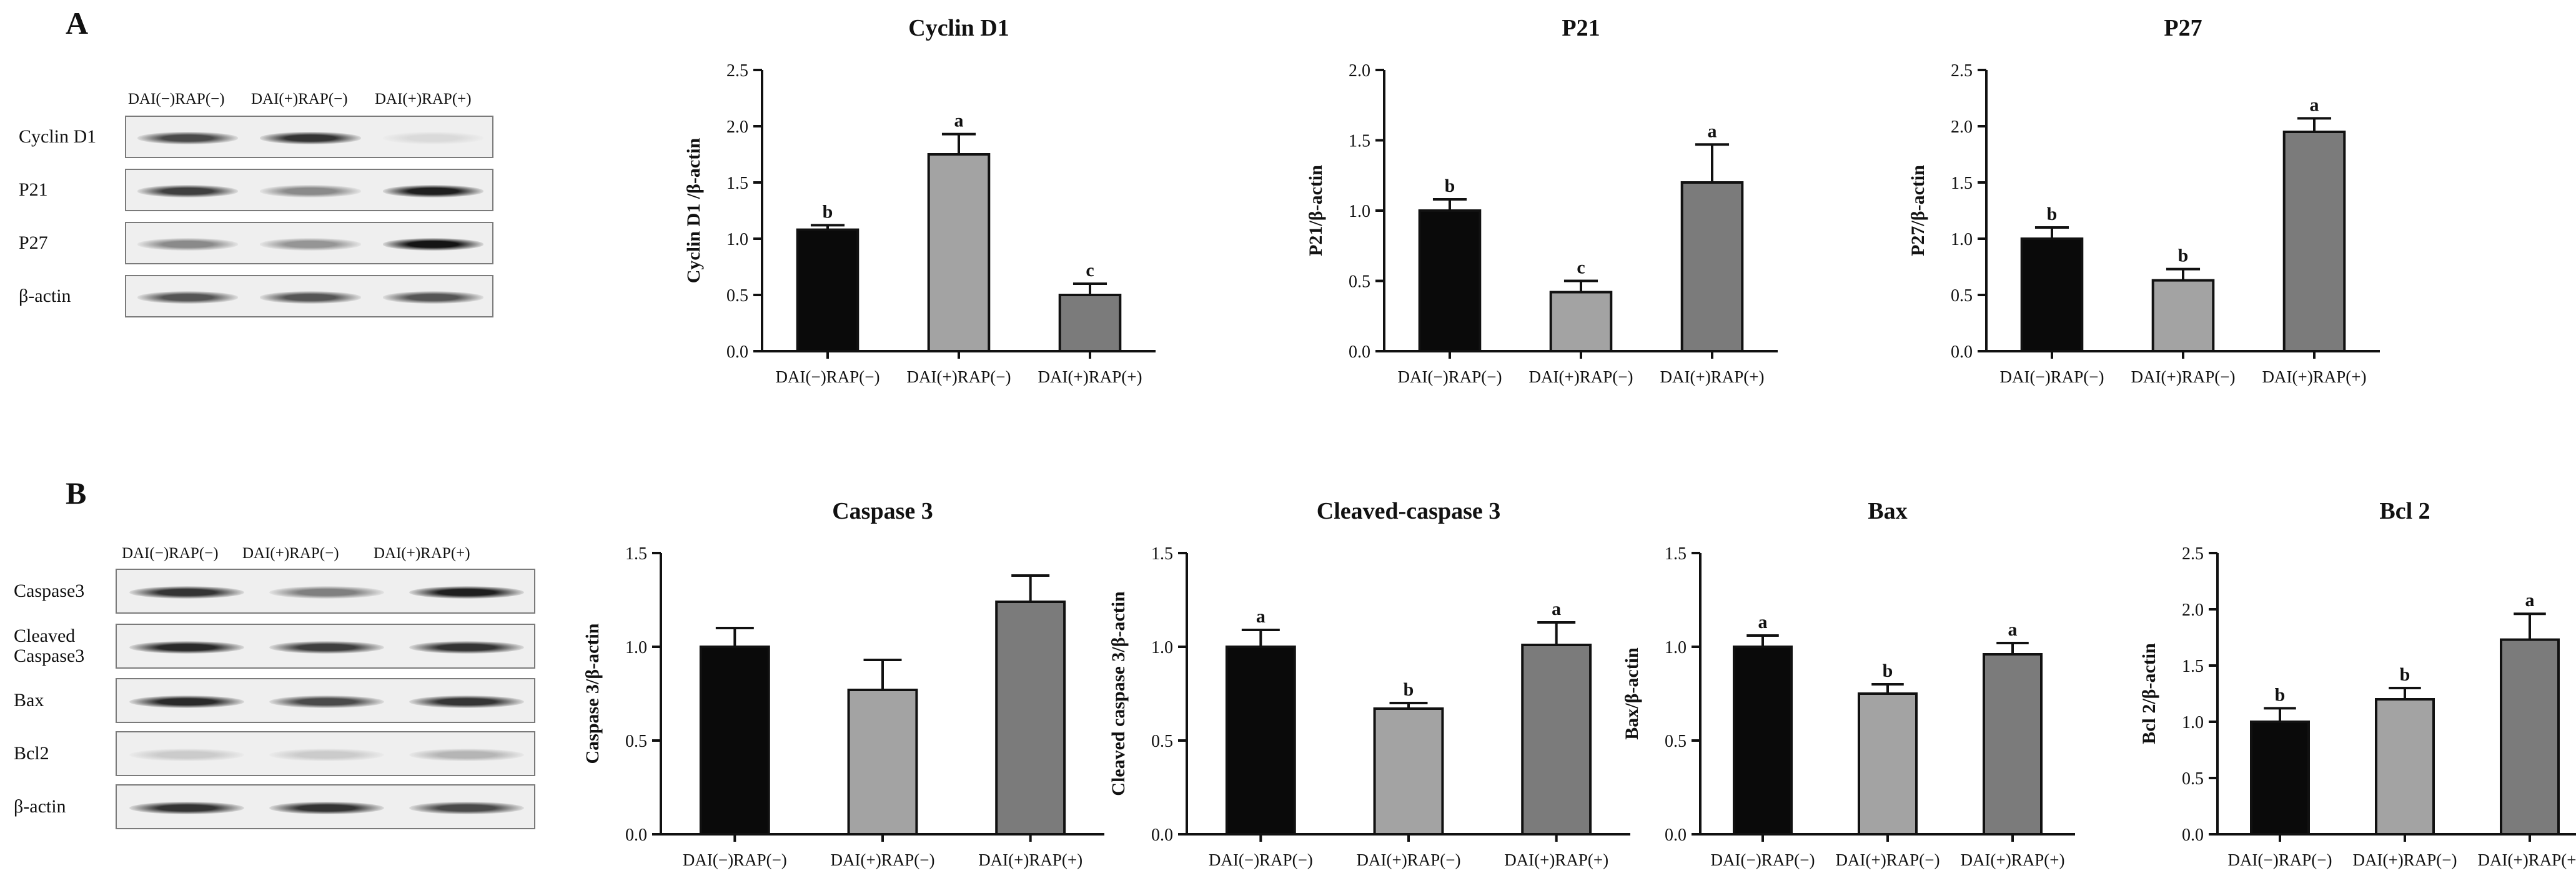  I want to click on y-axis-label: Bcl 2/β-actin, so click(2149, 693).